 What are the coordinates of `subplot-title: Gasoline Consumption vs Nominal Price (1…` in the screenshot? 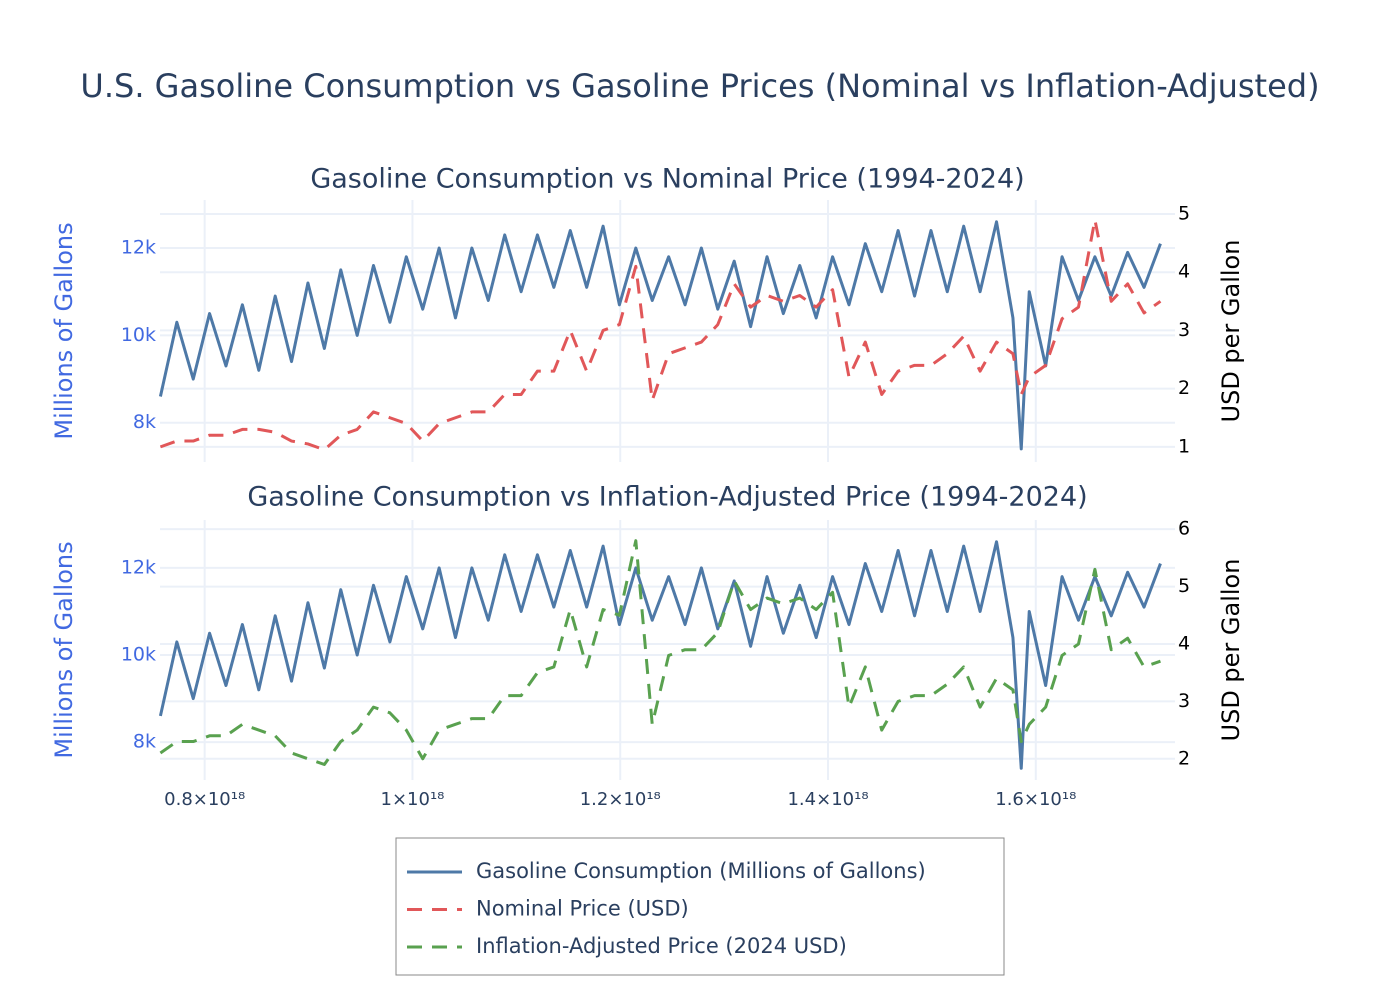 It's located at (667, 179).